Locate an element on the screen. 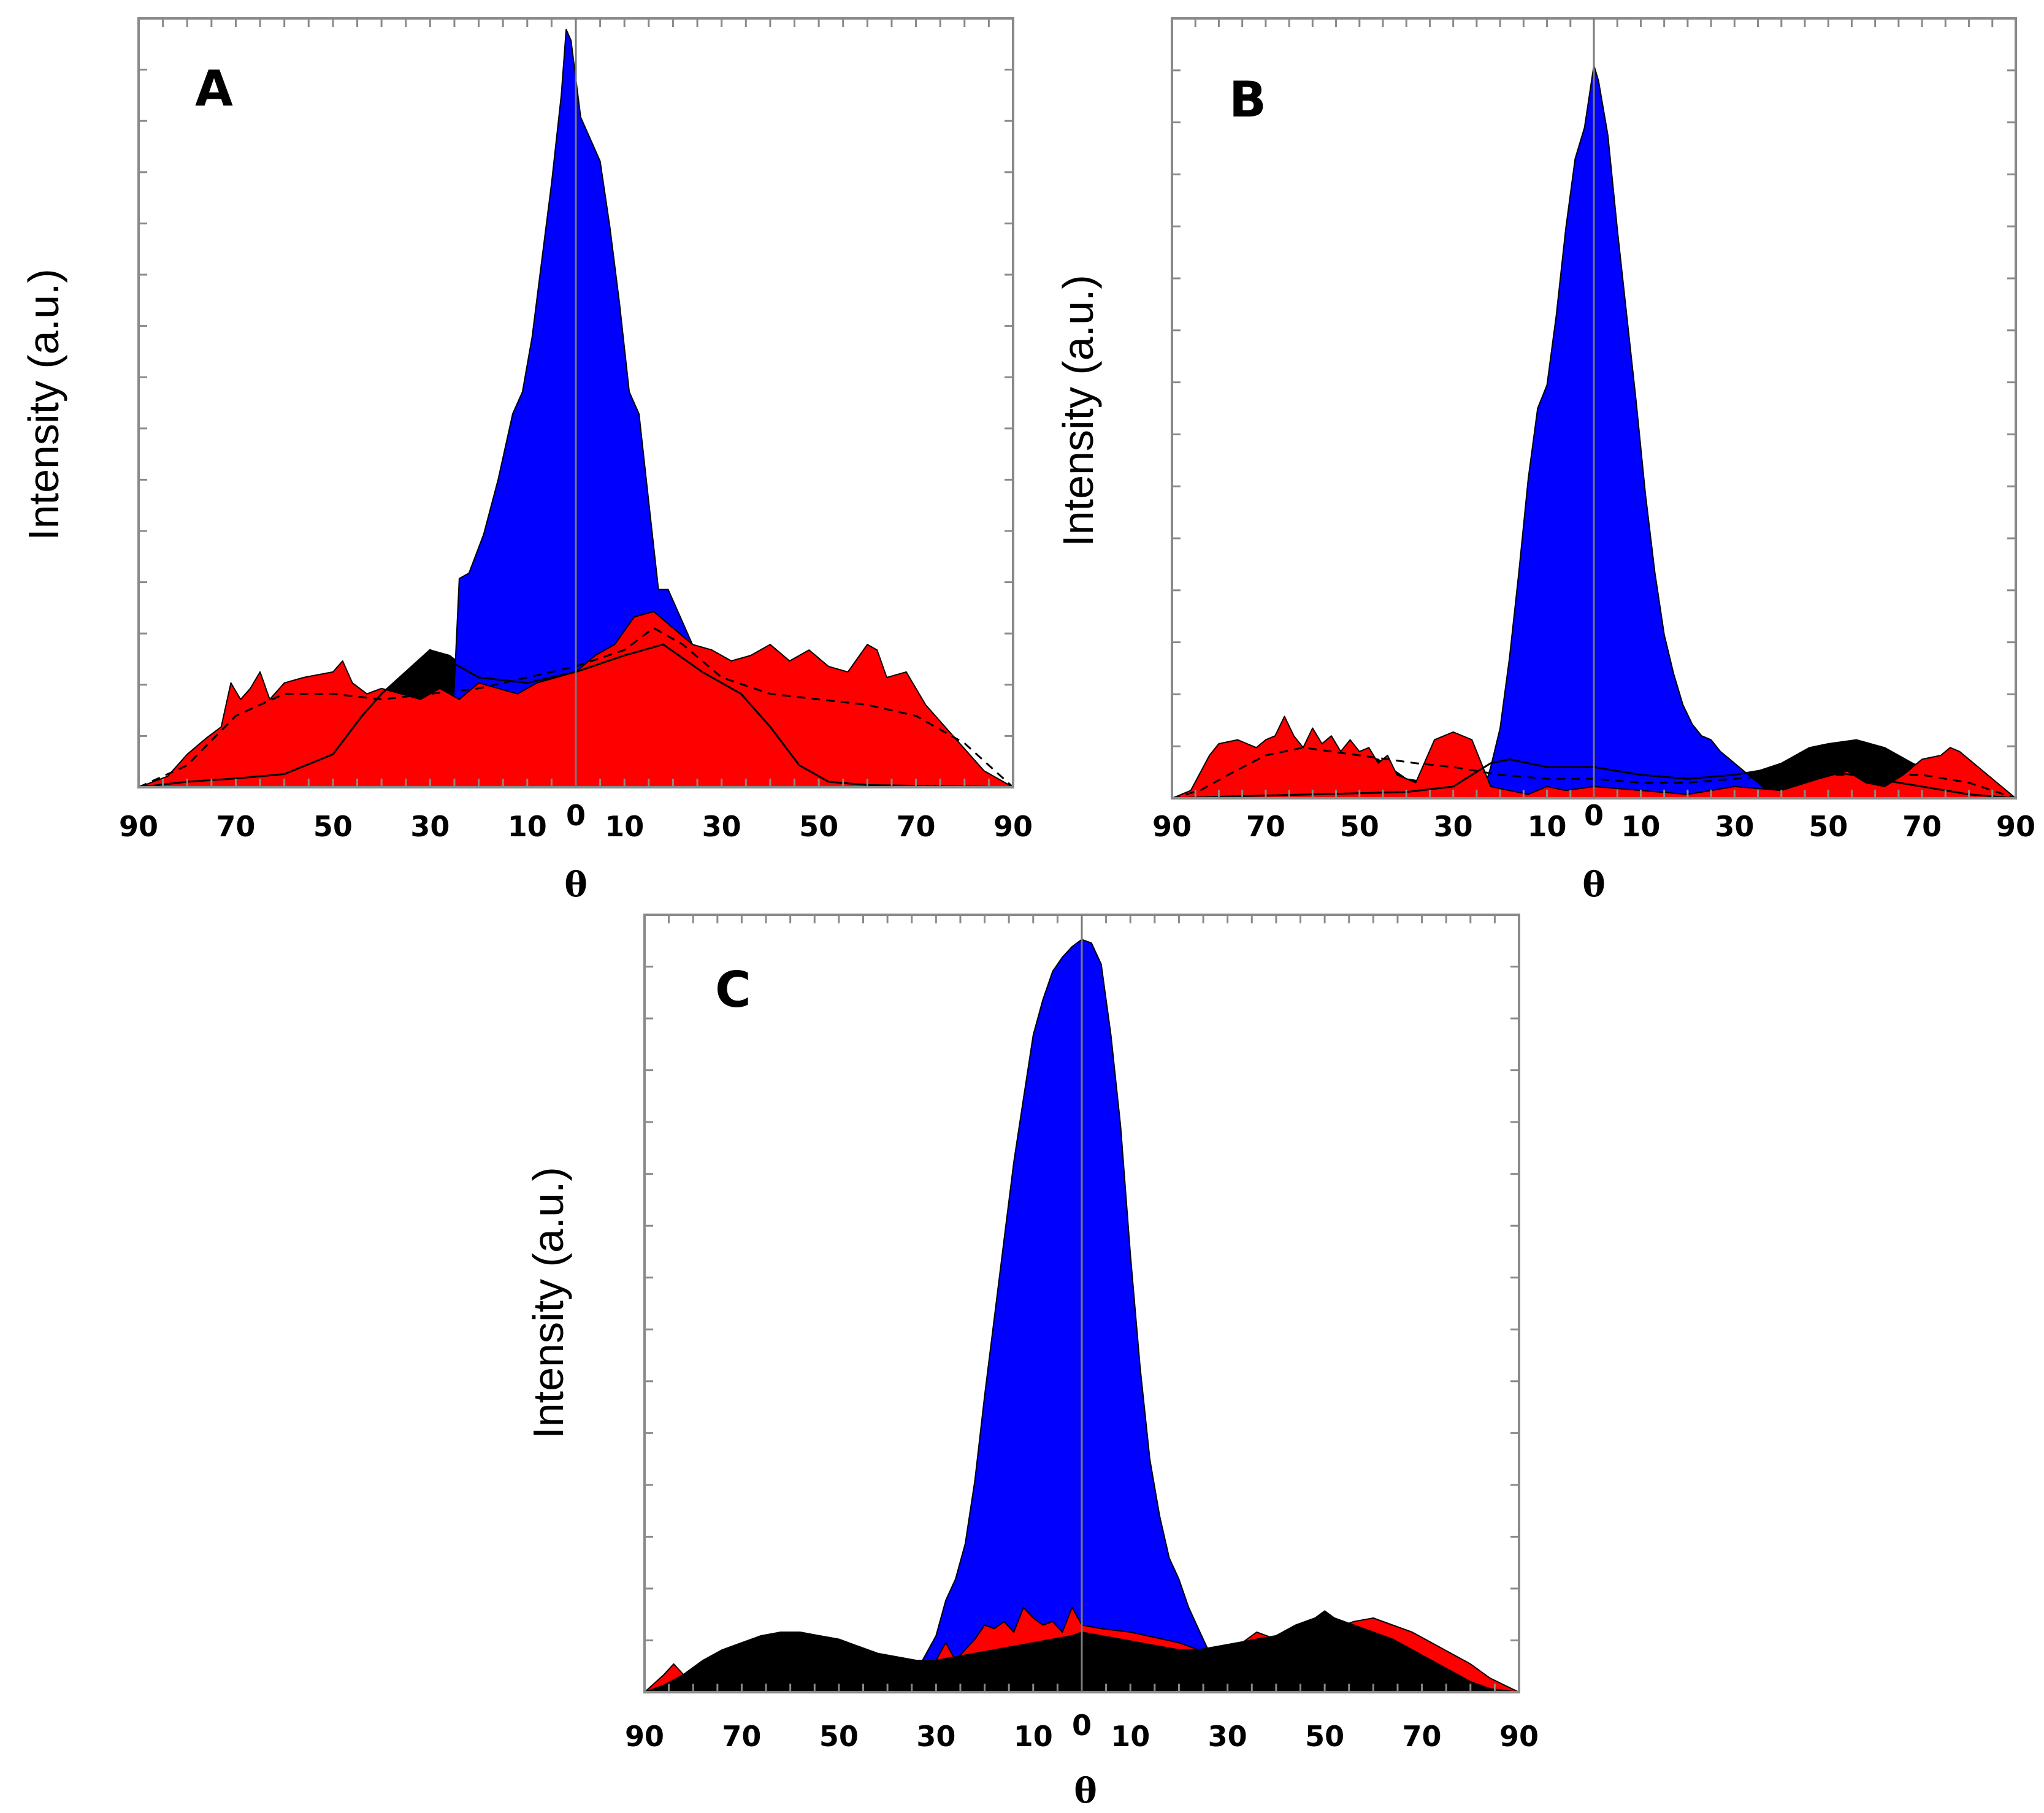  panel-a-dashed-line is located at coordinates (576, 708).